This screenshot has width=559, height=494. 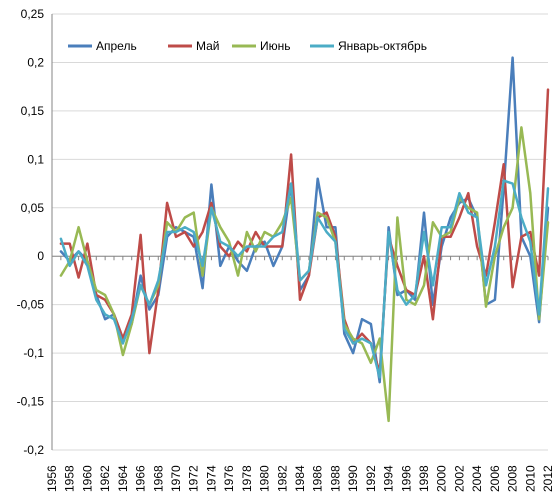 What do you see at coordinates (275, 46) in the screenshot?
I see `legend-label-2: Июнь` at bounding box center [275, 46].